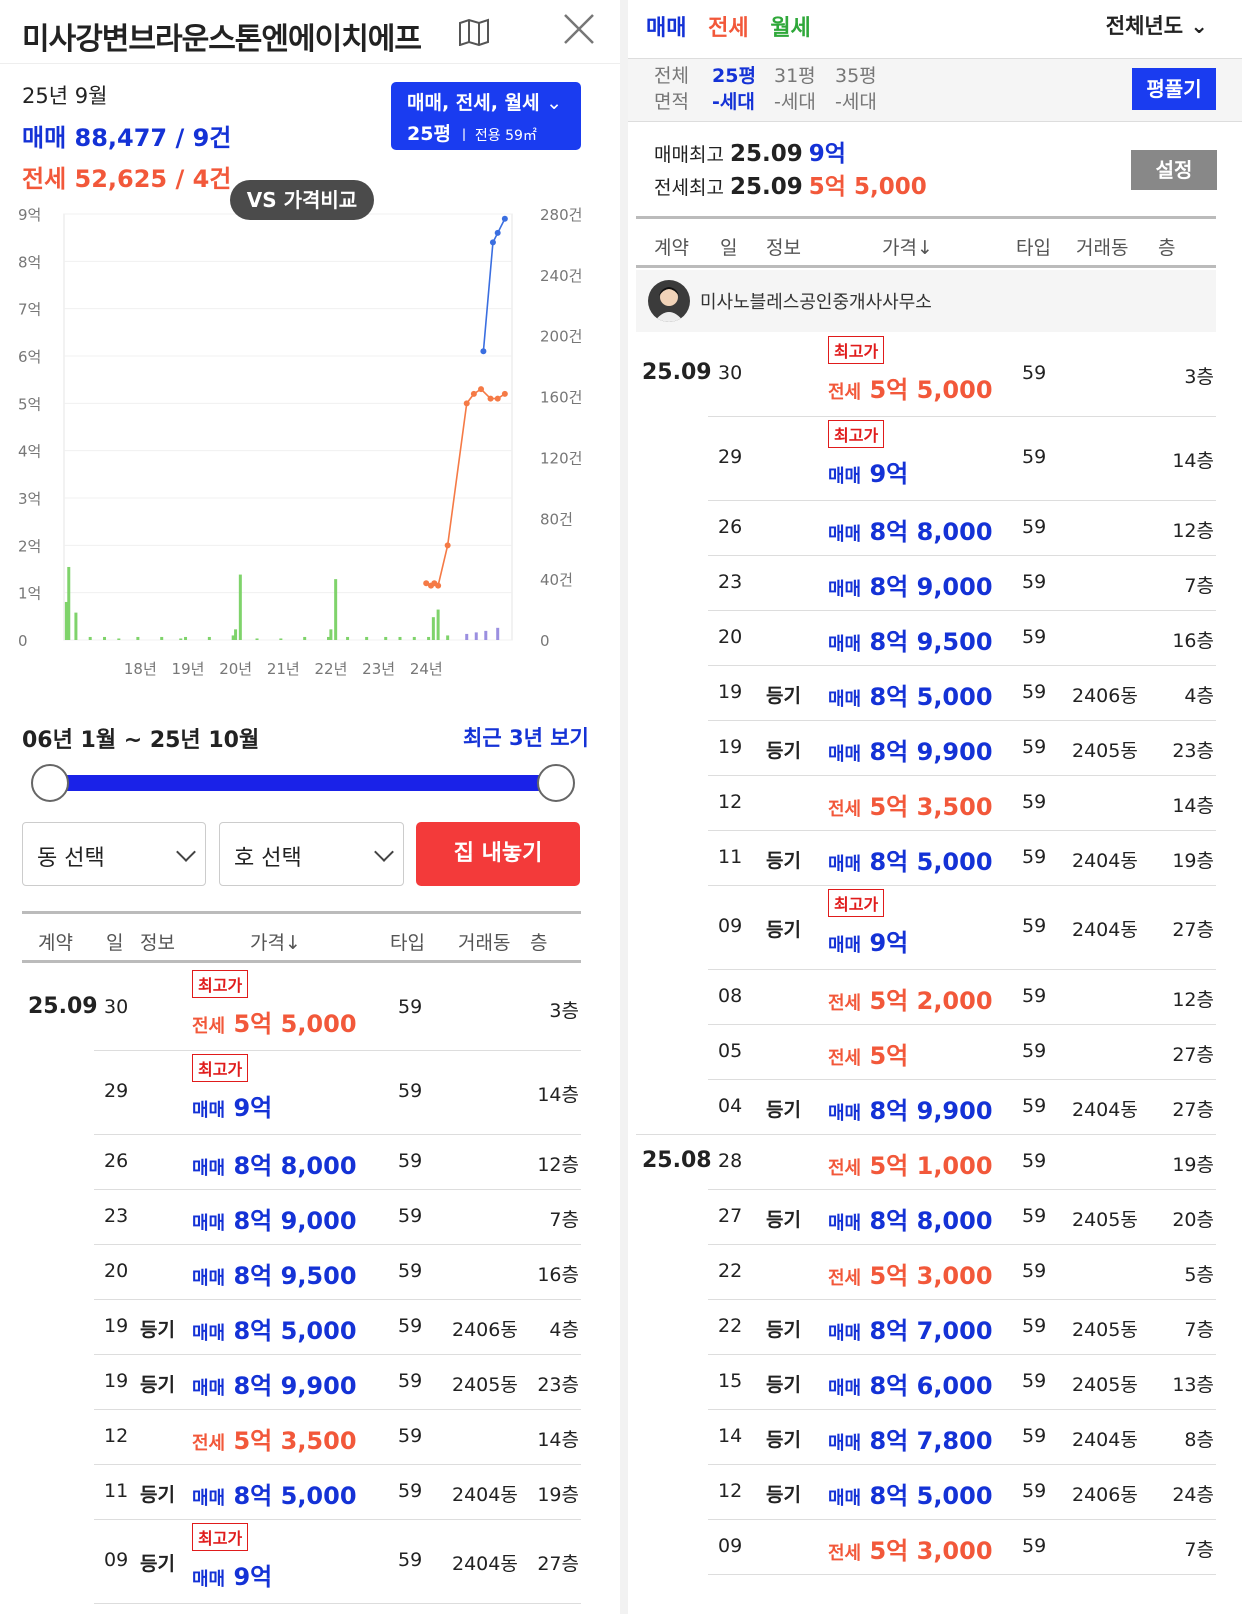  What do you see at coordinates (526, 738) in the screenshot?
I see `recent-3y-link: 최근 3년 보기` at bounding box center [526, 738].